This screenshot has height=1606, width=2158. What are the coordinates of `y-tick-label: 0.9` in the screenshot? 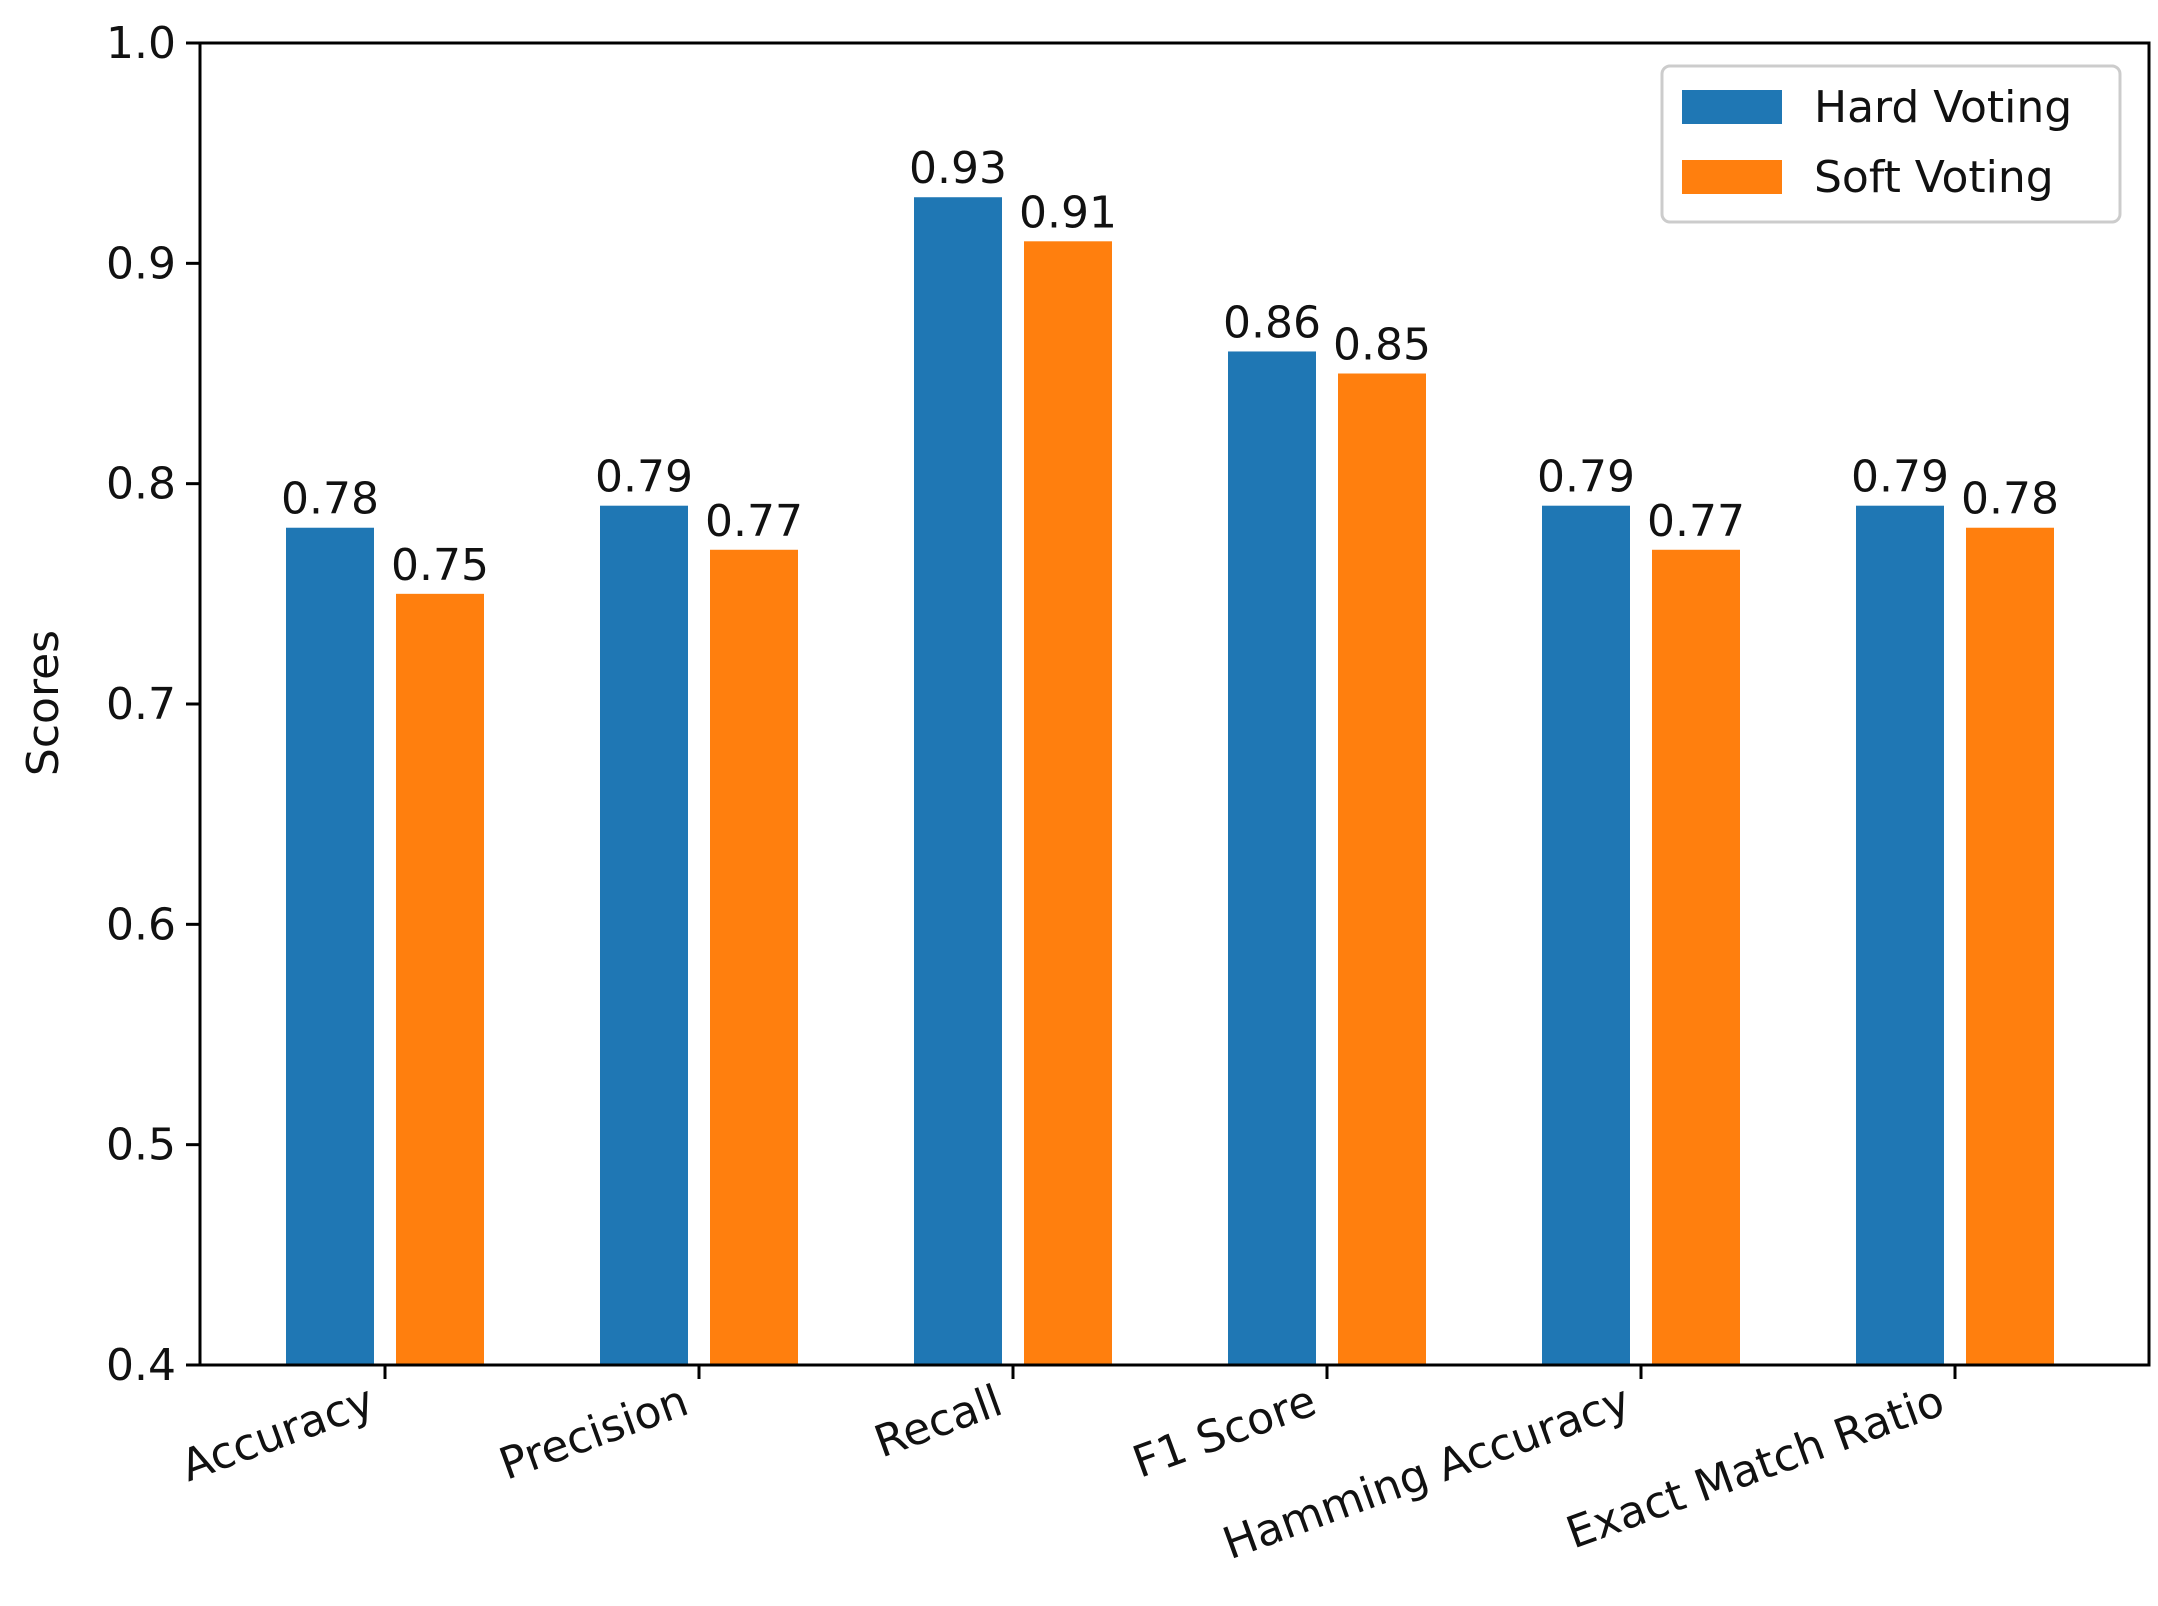 It's located at (141, 263).